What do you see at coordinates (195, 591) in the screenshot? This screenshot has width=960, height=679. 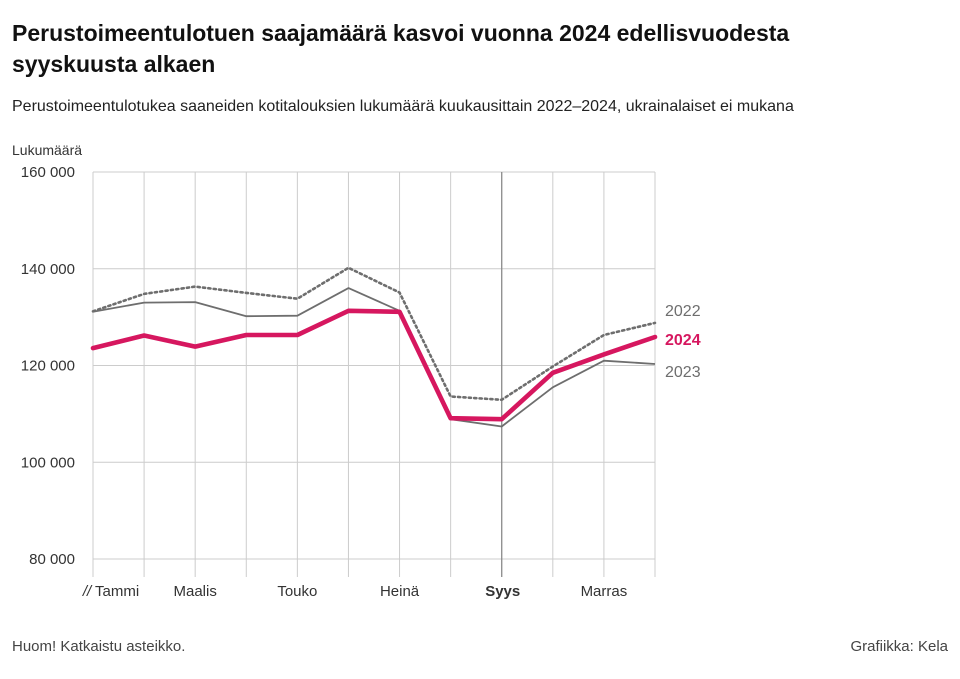 I see `x-tick-label: Maalis` at bounding box center [195, 591].